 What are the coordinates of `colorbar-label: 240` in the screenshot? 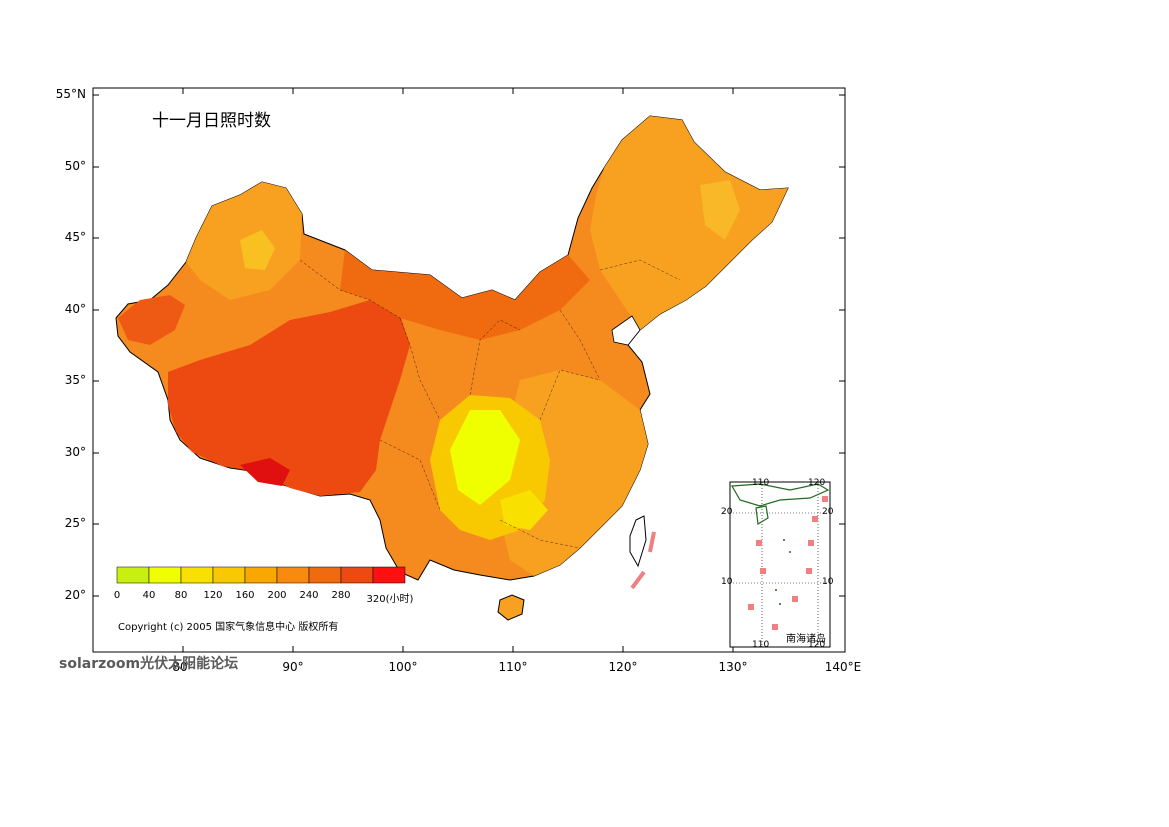 It's located at (309, 595).